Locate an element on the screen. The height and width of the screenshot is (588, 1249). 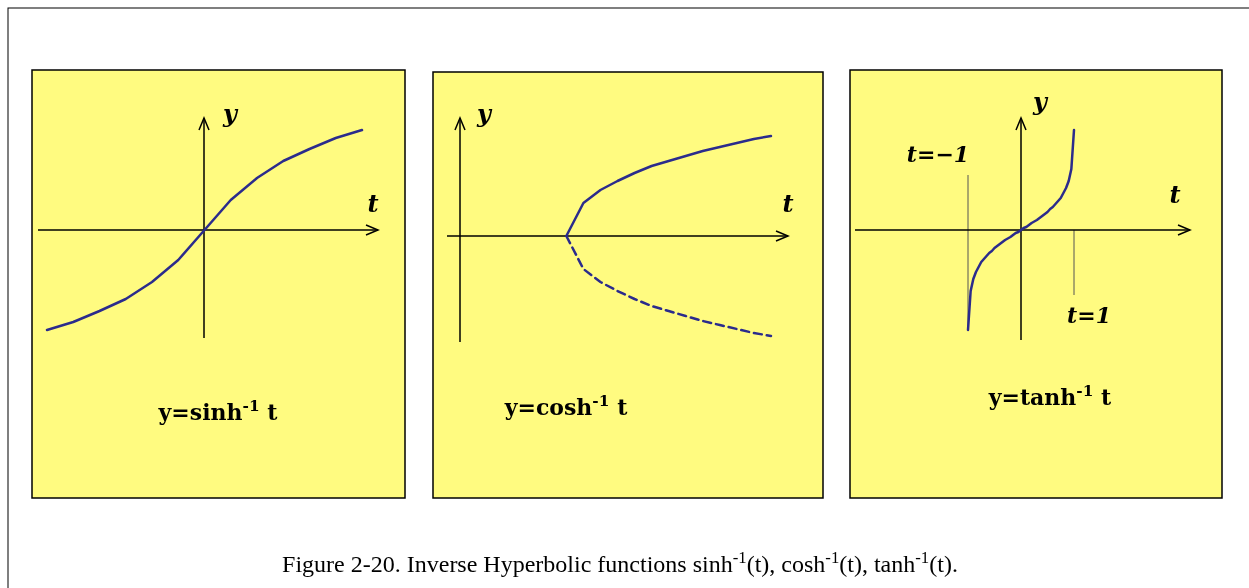
annotation: t=1 is located at coordinates (1089, 315).